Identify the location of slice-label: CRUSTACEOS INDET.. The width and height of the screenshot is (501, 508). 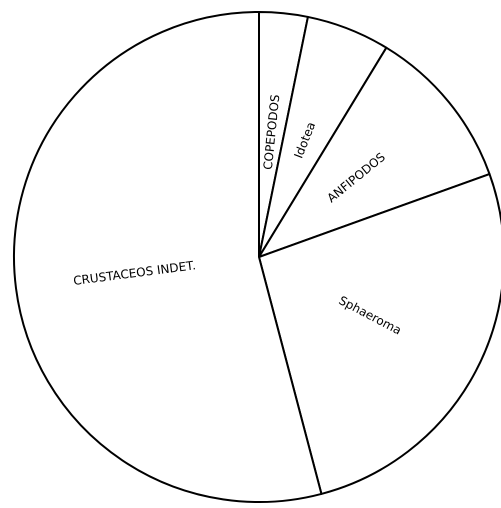
(134, 273).